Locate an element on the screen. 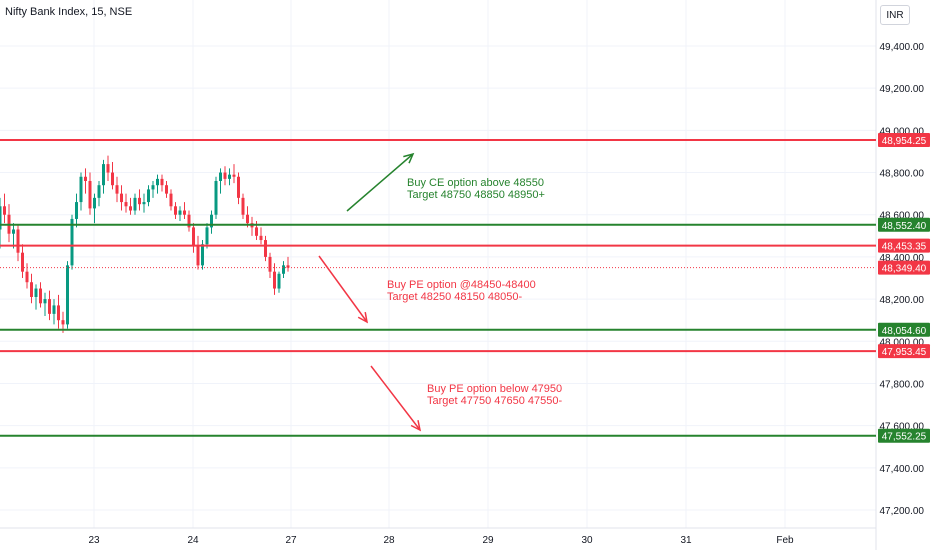 Image resolution: width=932 pixels, height=555 pixels. x-tick-label: 27 is located at coordinates (291, 540).